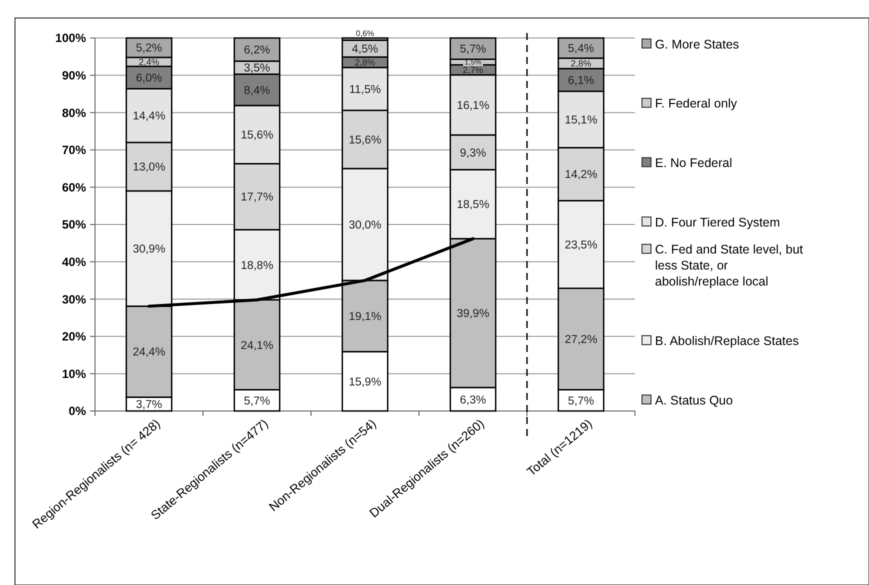 The image size is (869, 585). What do you see at coordinates (149, 78) in the screenshot?
I see `data-label: 6,0%` at bounding box center [149, 78].